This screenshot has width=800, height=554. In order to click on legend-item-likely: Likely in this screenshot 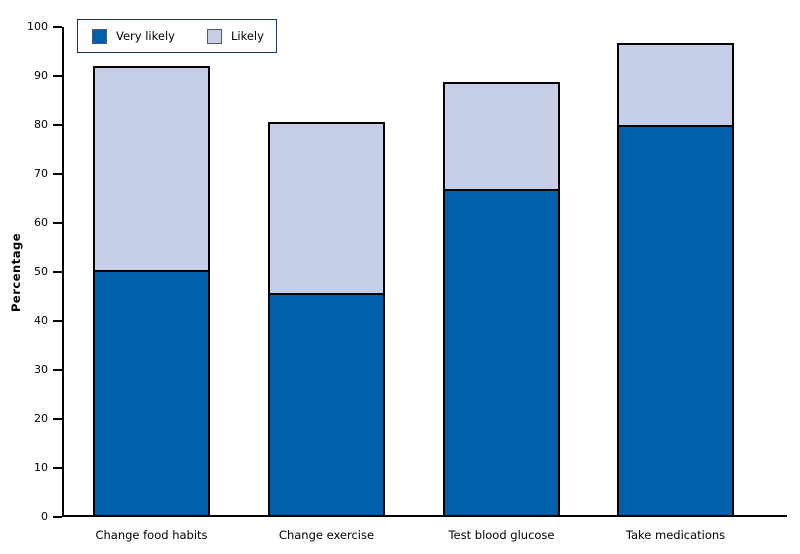, I will do `click(235, 36)`.